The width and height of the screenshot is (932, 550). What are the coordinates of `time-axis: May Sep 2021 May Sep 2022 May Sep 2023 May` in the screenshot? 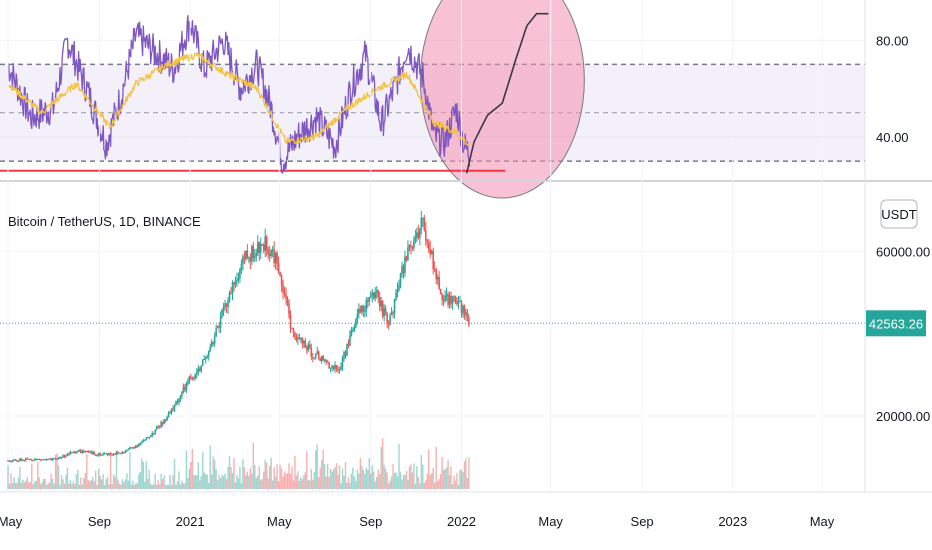 It's located at (417, 521).